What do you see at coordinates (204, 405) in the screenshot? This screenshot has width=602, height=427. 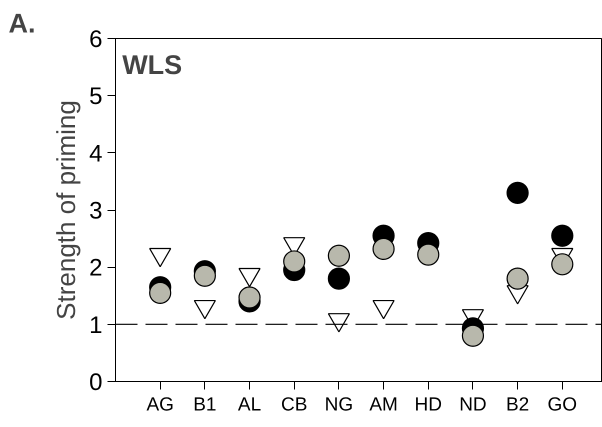 I see `x-tick-label: B1` at bounding box center [204, 405].